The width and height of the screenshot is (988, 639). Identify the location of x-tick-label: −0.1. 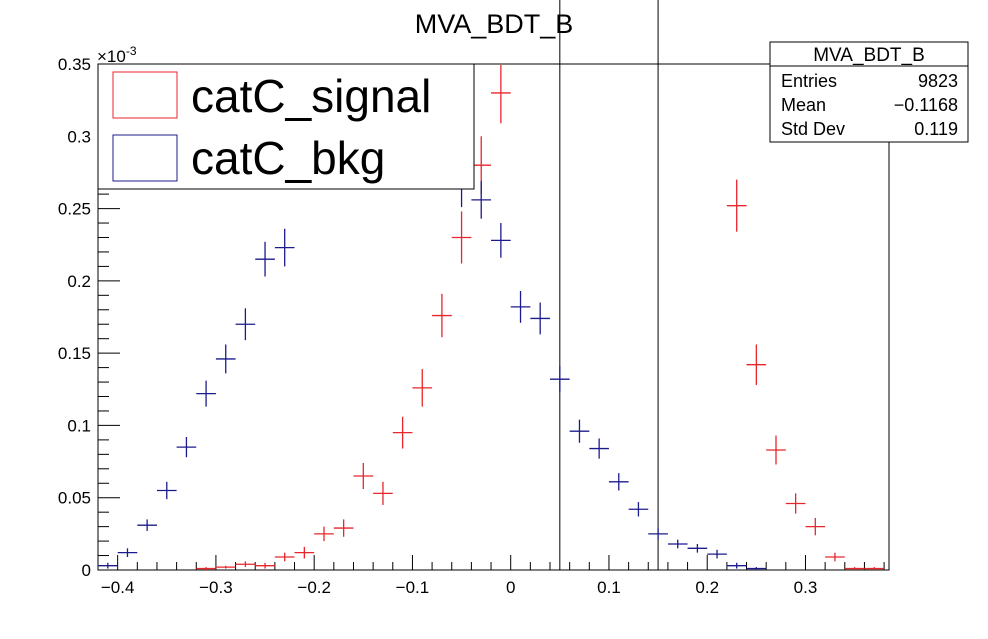
(413, 587).